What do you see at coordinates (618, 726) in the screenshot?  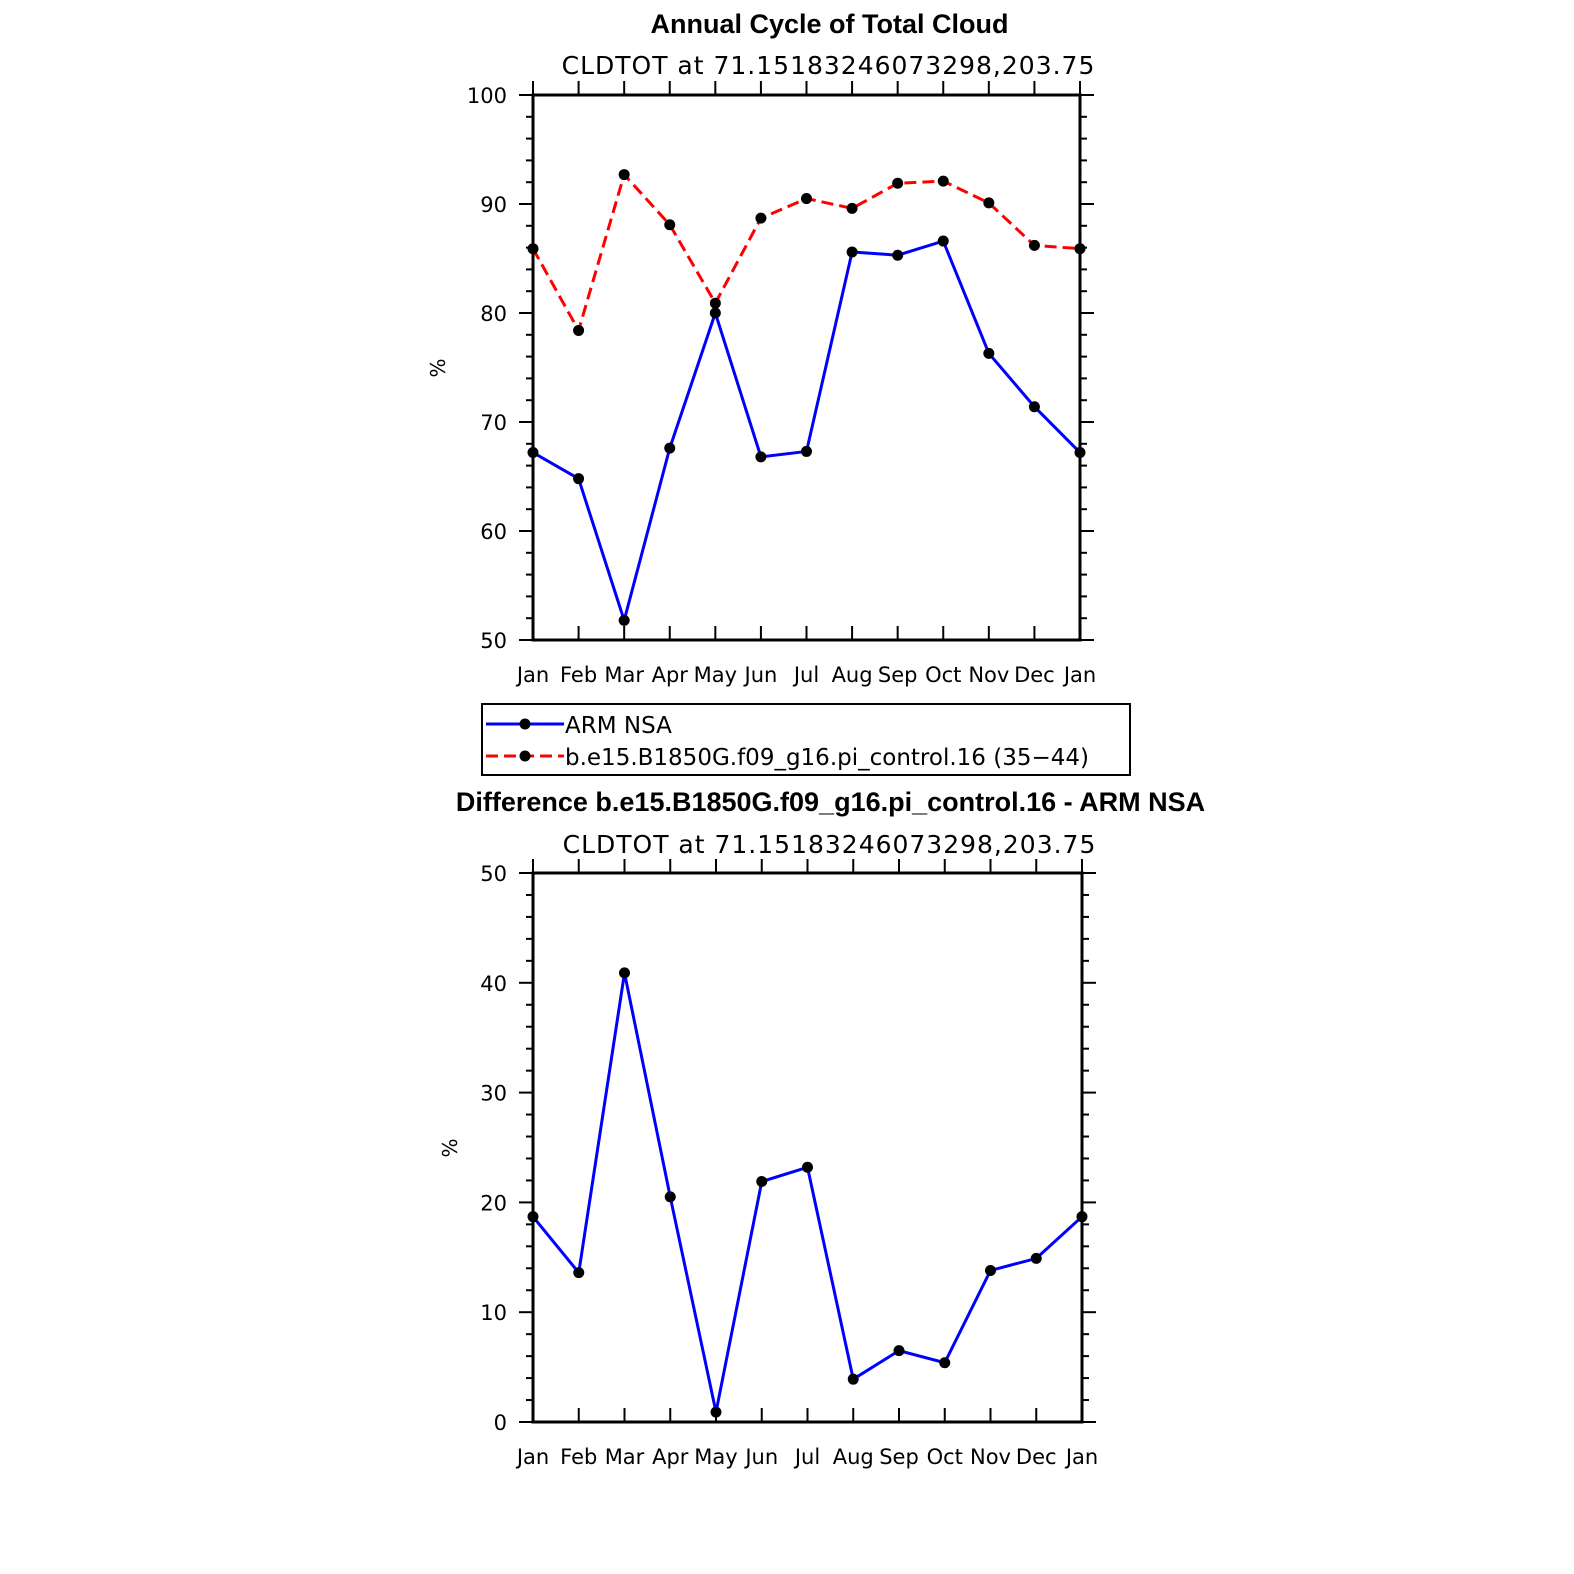 I see `legend-entry-label: ARM NSA` at bounding box center [618, 726].